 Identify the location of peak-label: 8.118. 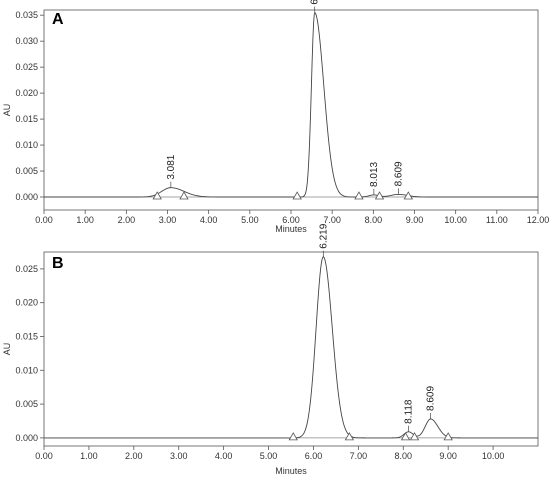
(409, 411).